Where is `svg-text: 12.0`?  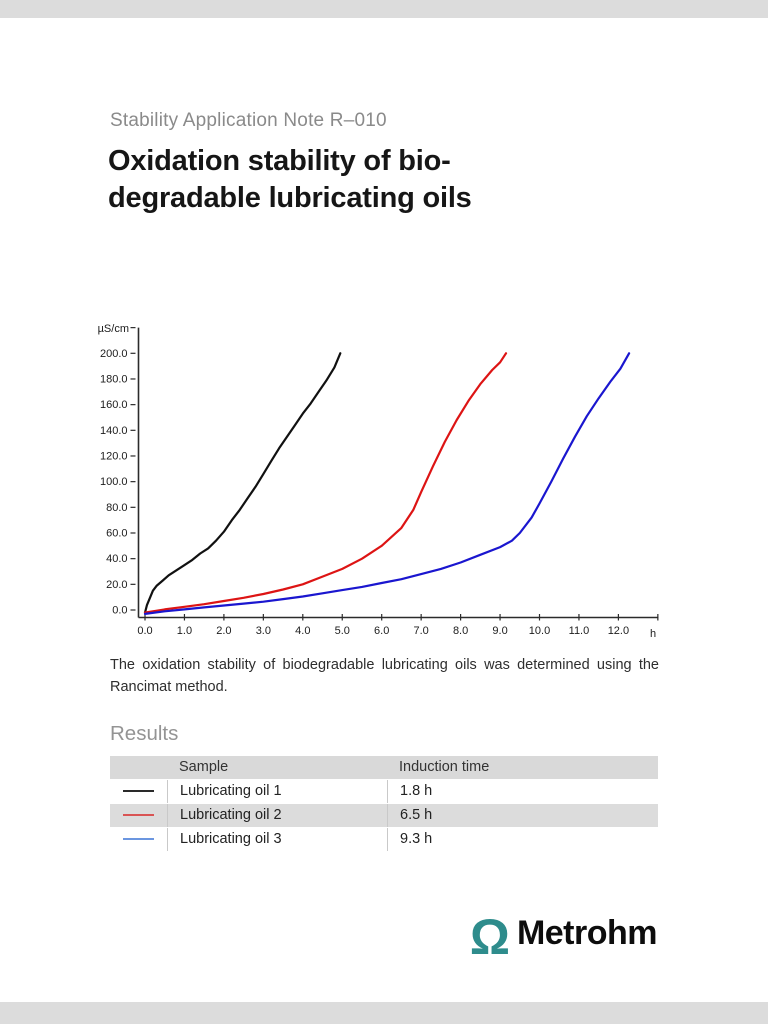
svg-text: 12.0 is located at coordinates (618, 631).